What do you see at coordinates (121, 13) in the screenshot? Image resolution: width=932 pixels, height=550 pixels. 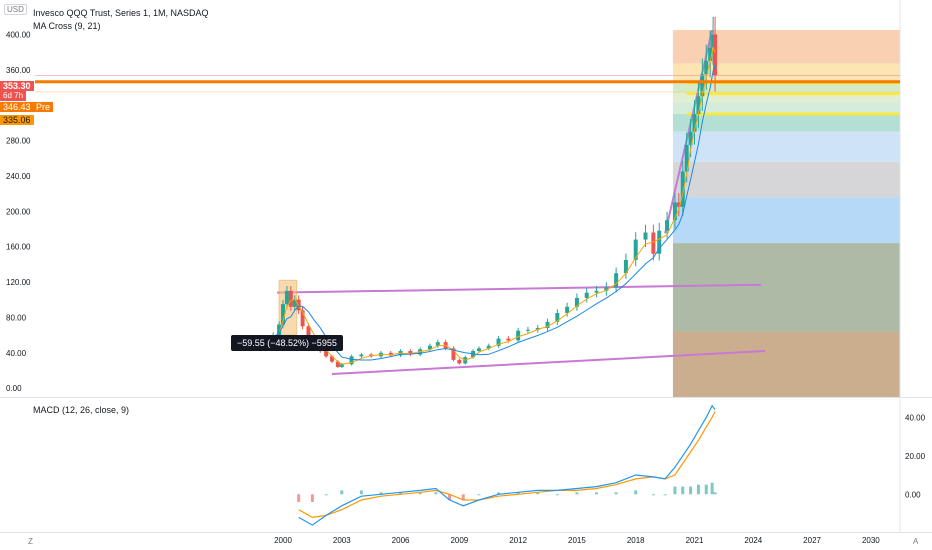 I see `symbol-legend: Invesco QQQ Trust, Series 1, 1M, NASDAQ` at bounding box center [121, 13].